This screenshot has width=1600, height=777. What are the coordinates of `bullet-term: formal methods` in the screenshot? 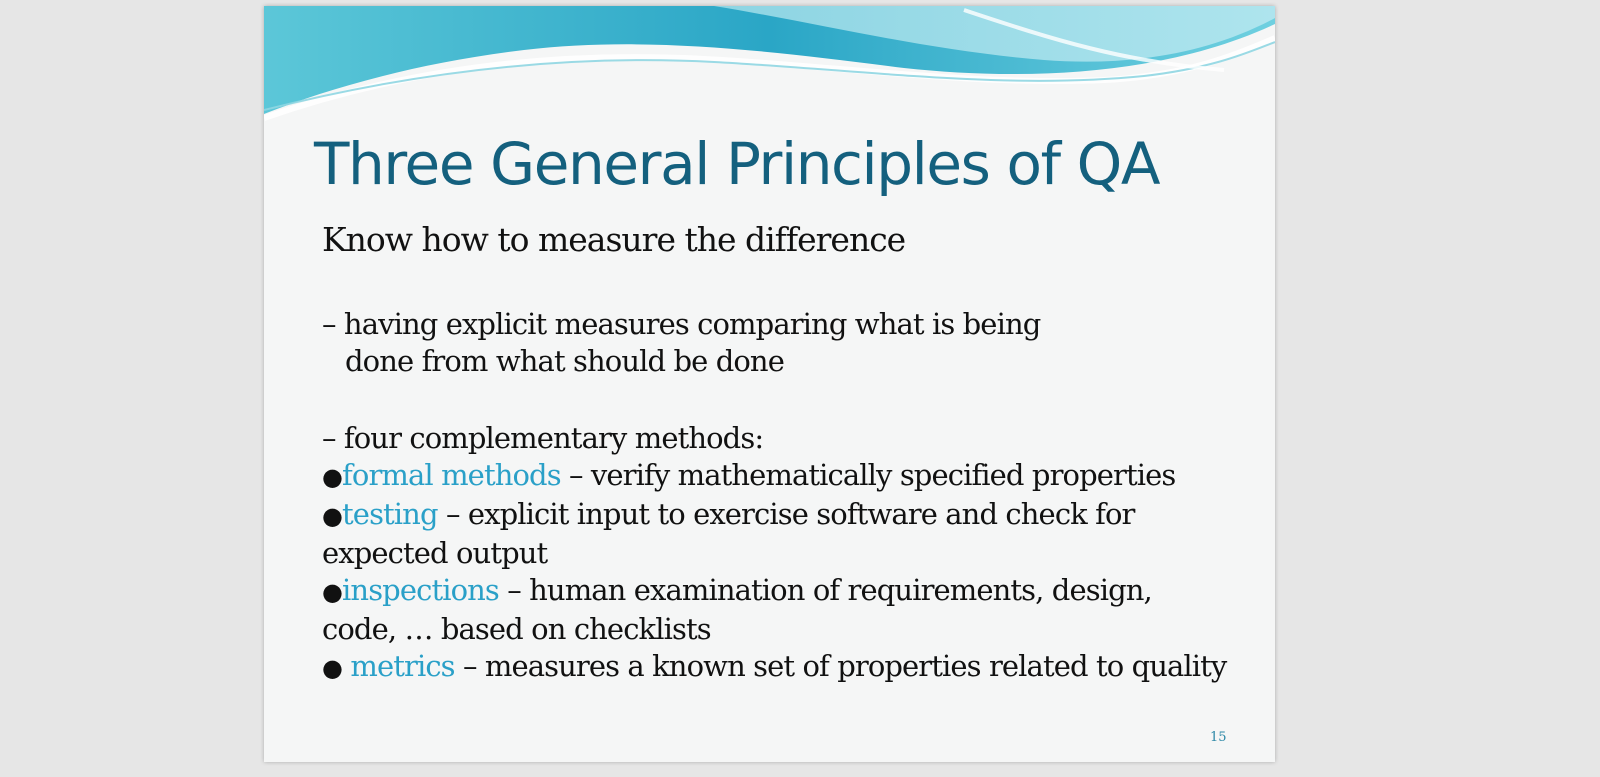 It's located at (452, 475).